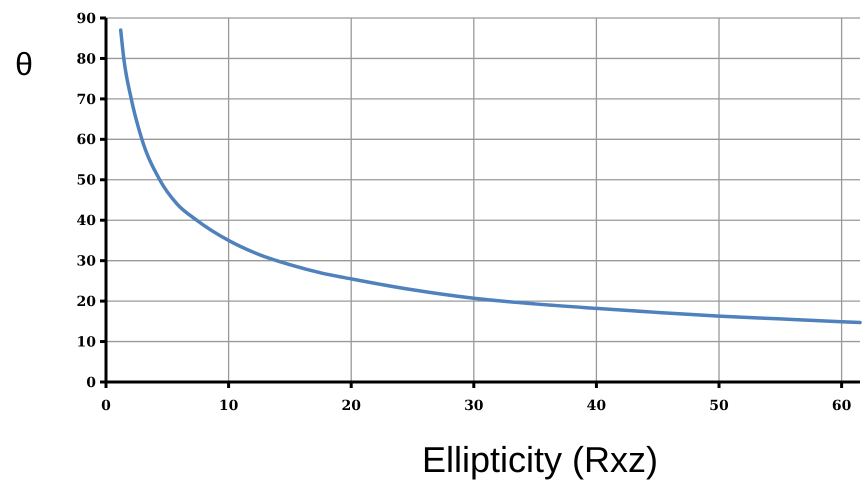 The image size is (868, 493). I want to click on y-tick-label: 90, so click(86, 18).